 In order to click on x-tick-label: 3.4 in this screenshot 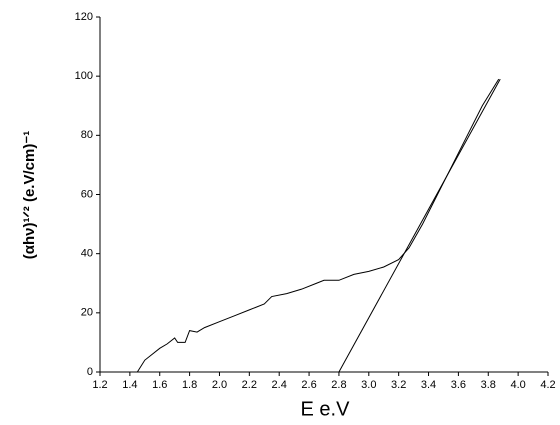, I will do `click(428, 385)`.